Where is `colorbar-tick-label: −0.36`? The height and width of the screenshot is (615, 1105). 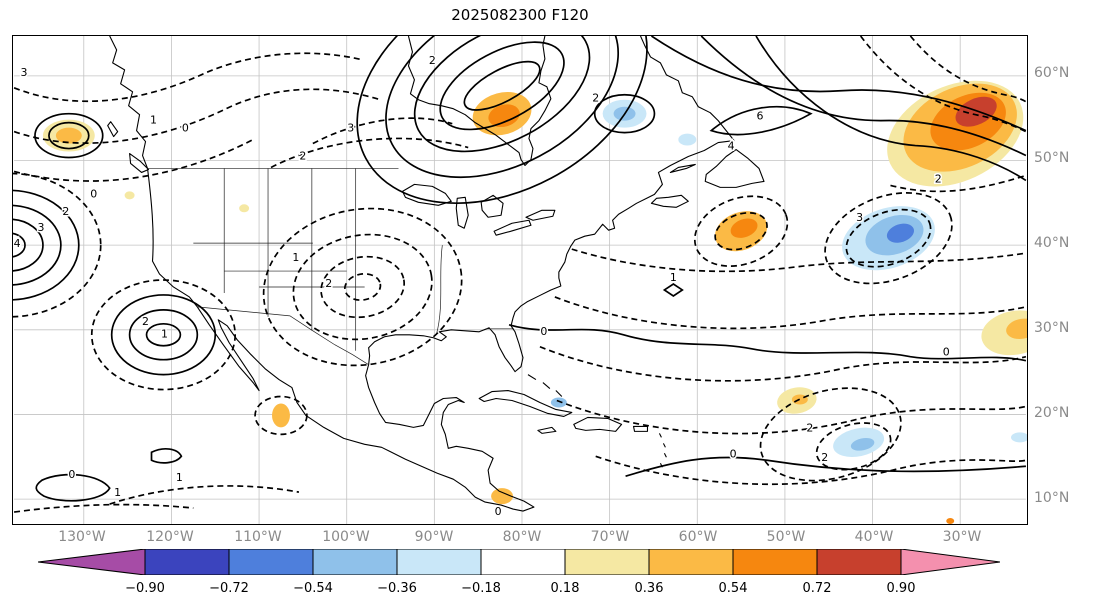
colorbar-tick-label: −0.36 is located at coordinates (397, 588).